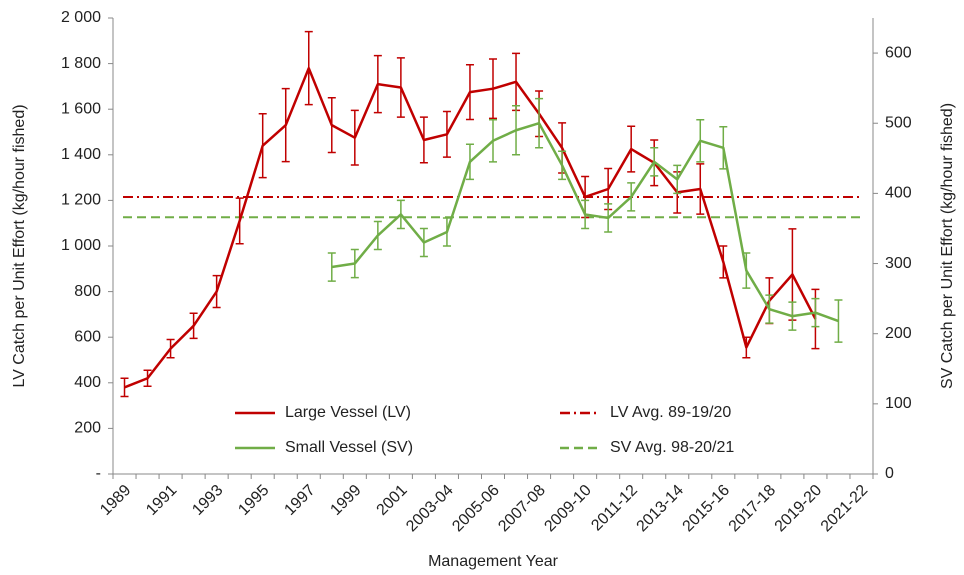  What do you see at coordinates (614, 508) in the screenshot?
I see `x-tick-label: 2011-12` at bounding box center [614, 508].